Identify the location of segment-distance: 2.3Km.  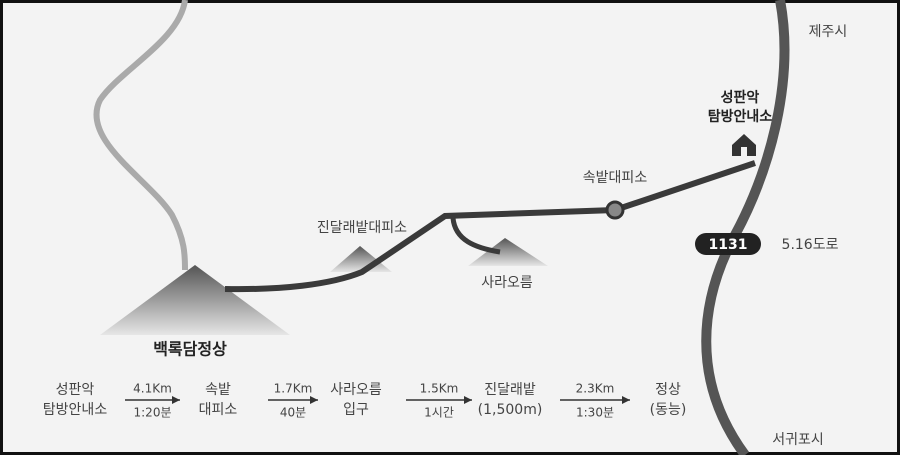
(595, 389).